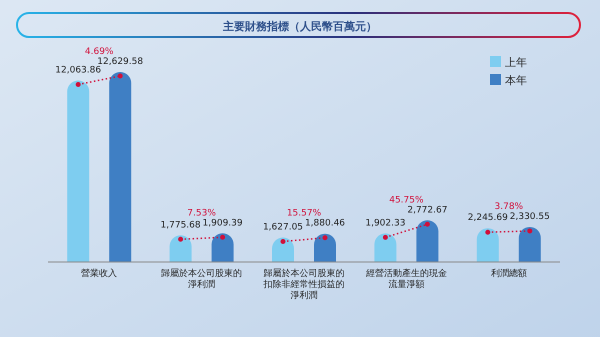 The image size is (600, 337). What do you see at coordinates (201, 279) in the screenshot?
I see `x-tick-label: 歸屬於本公司股東的淨利潤` at bounding box center [201, 279].